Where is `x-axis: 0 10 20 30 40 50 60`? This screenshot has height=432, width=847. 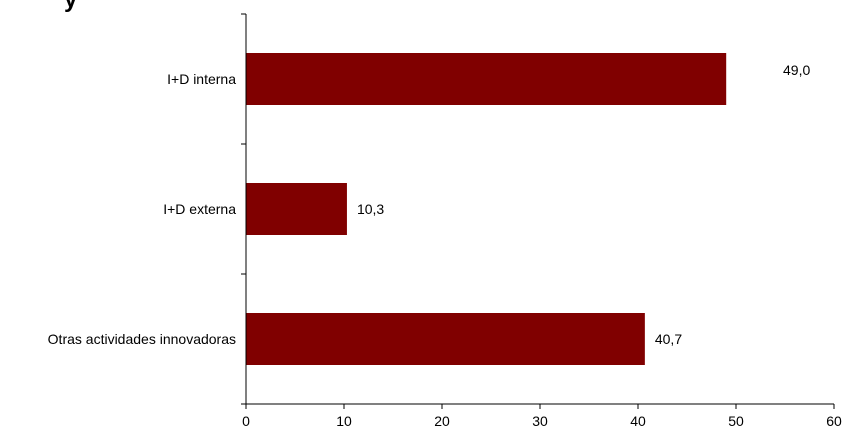 x-axis: 0 10 20 30 40 50 60 is located at coordinates (542, 416).